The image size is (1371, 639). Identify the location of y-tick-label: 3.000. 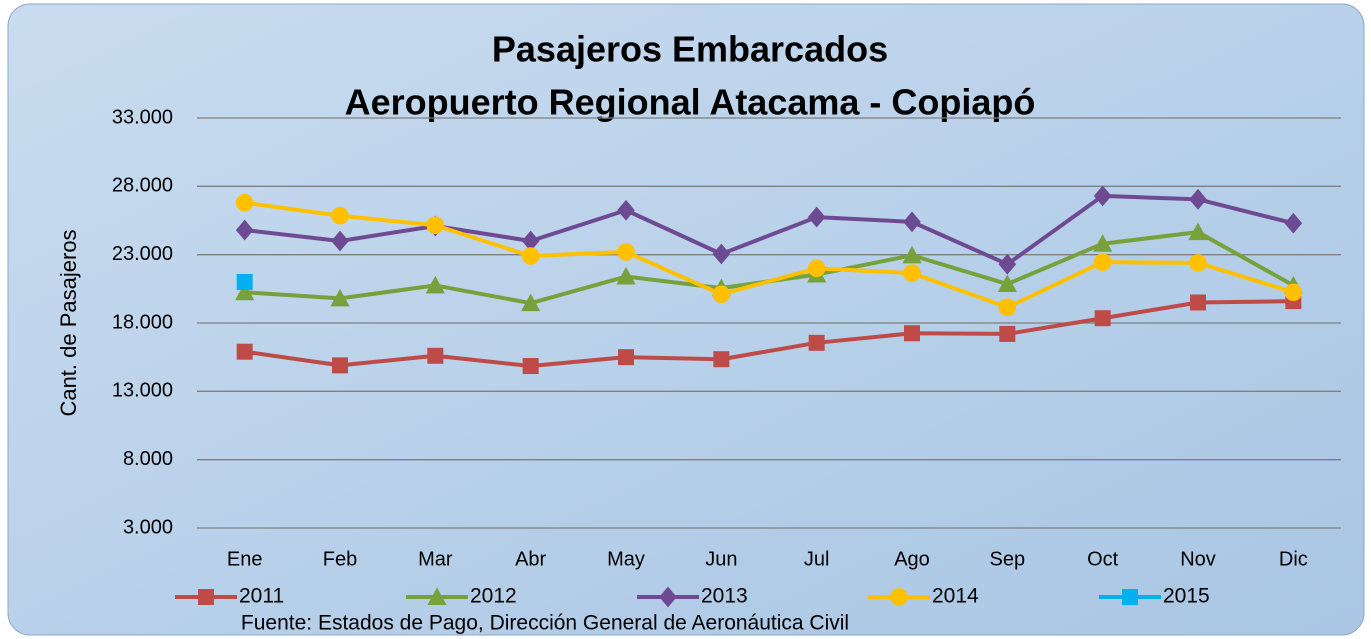
(148, 527).